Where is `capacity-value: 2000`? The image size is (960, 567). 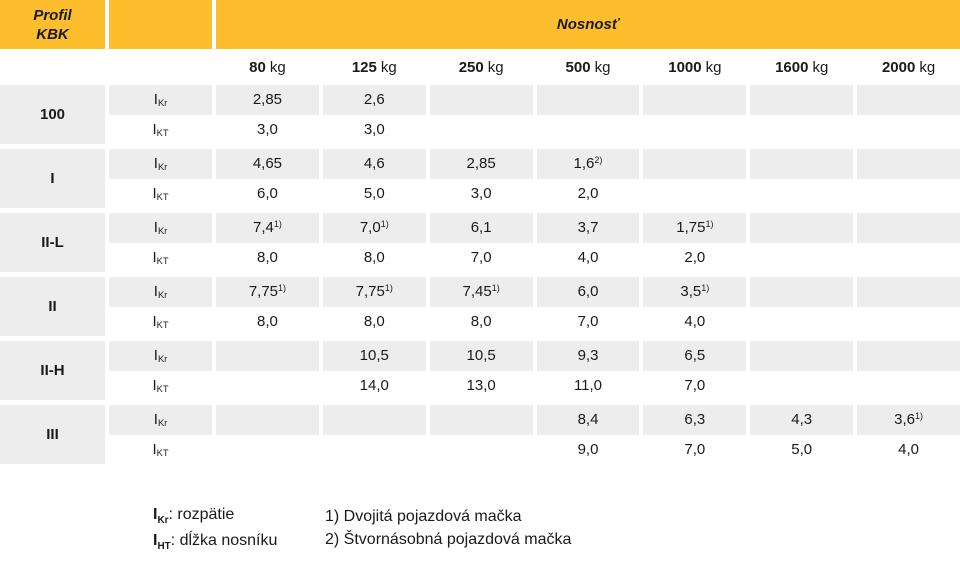
capacity-value: 2000 is located at coordinates (898, 67).